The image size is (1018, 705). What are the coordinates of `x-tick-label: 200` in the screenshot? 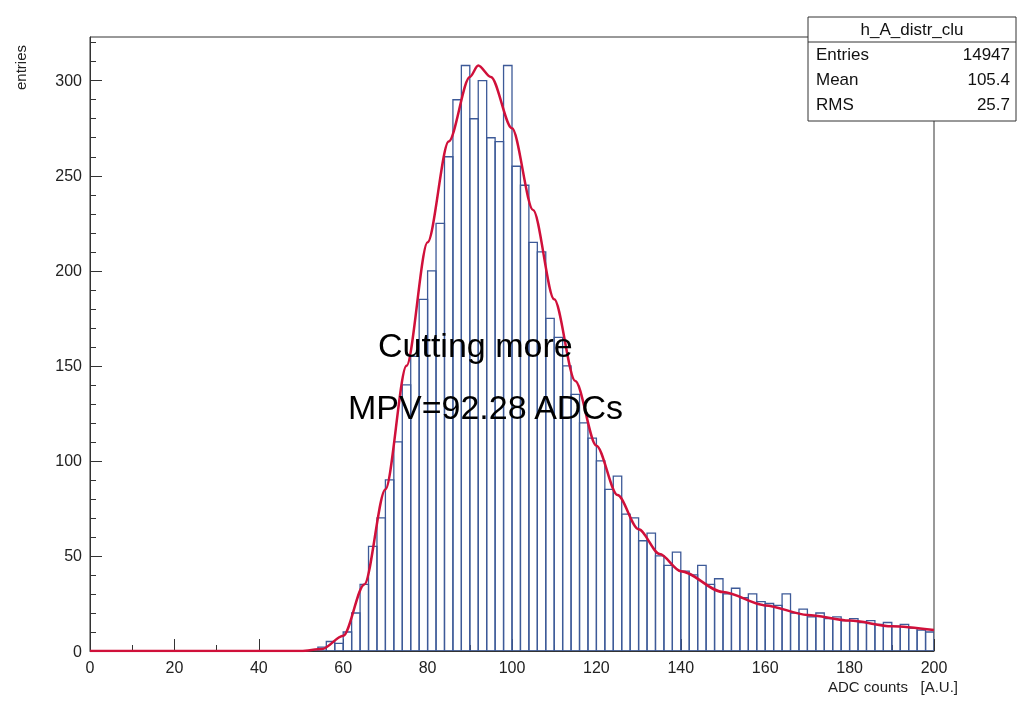 It's located at (934, 667).